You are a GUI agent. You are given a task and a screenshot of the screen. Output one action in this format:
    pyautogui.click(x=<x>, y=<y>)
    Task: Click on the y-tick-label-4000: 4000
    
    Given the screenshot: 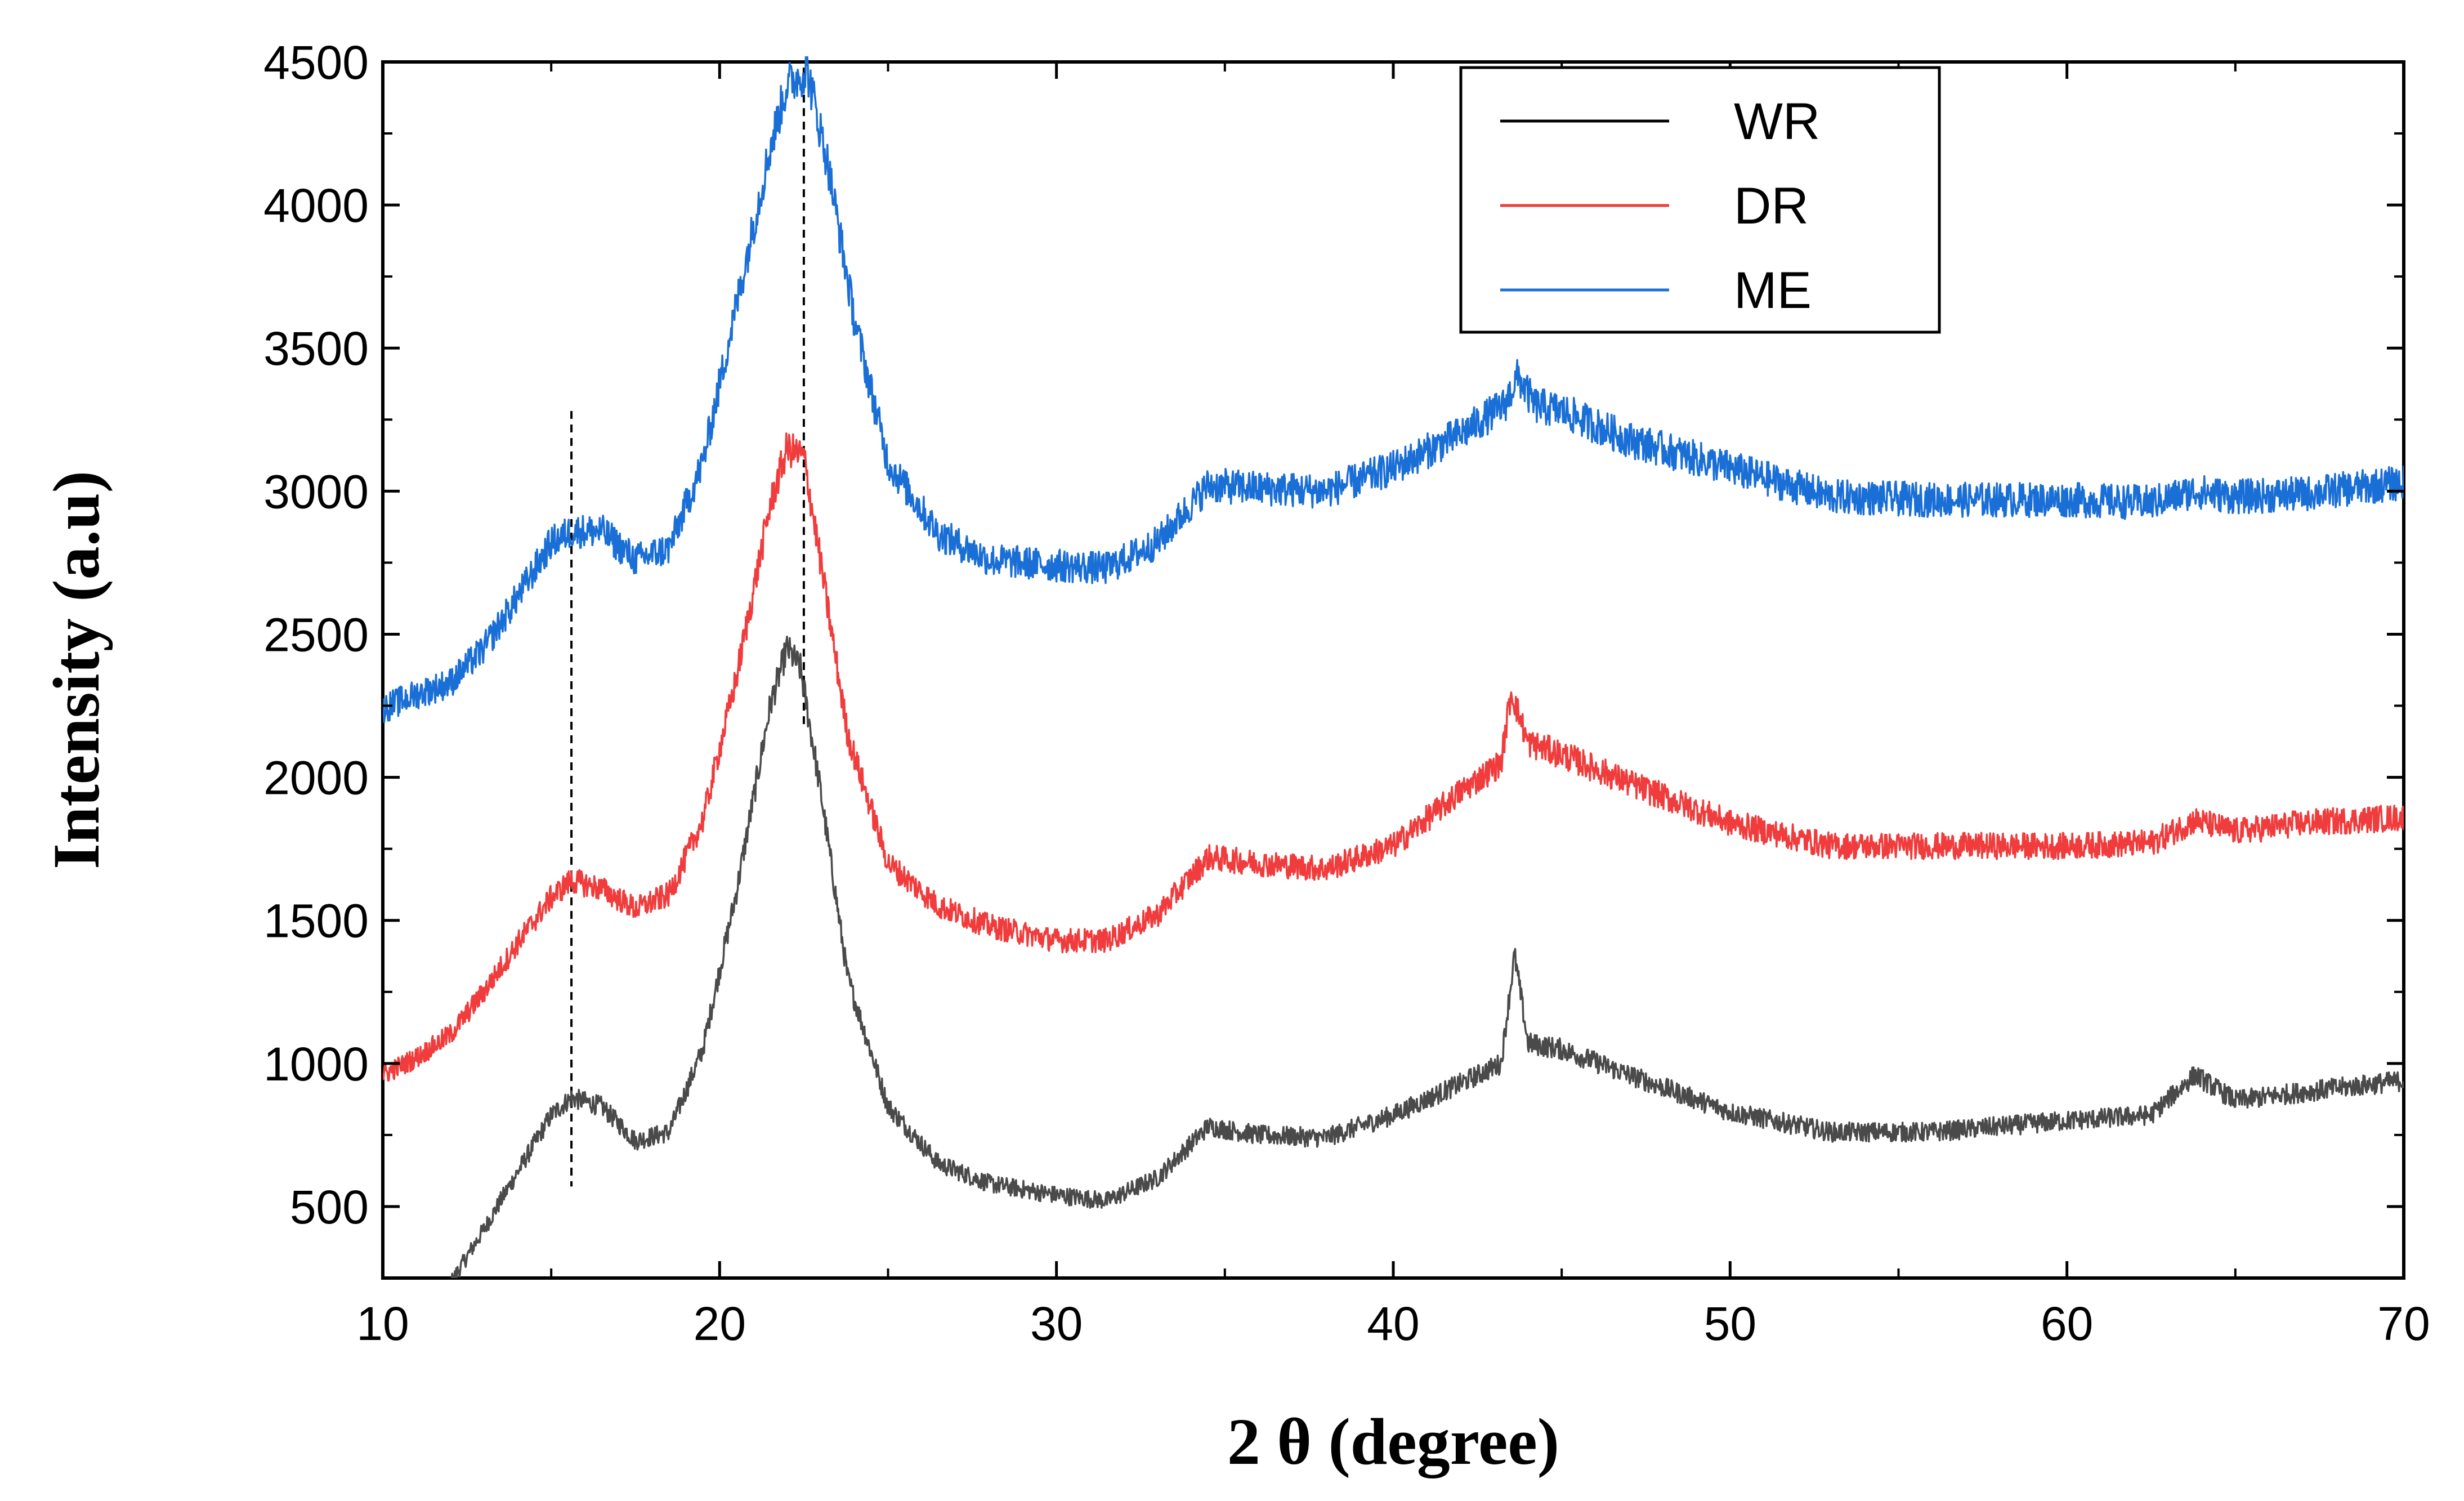 What is the action you would take?
    pyautogui.click(x=316, y=205)
    